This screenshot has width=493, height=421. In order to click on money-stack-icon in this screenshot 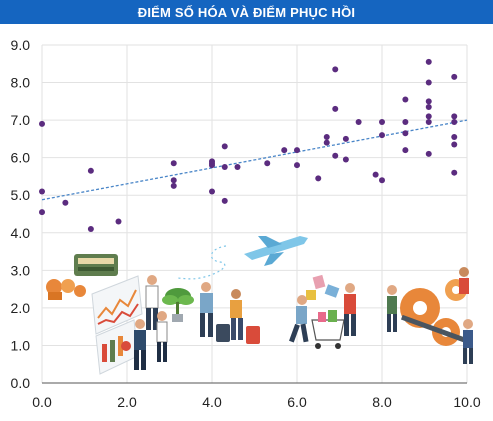, I will do `click(82, 277)`.